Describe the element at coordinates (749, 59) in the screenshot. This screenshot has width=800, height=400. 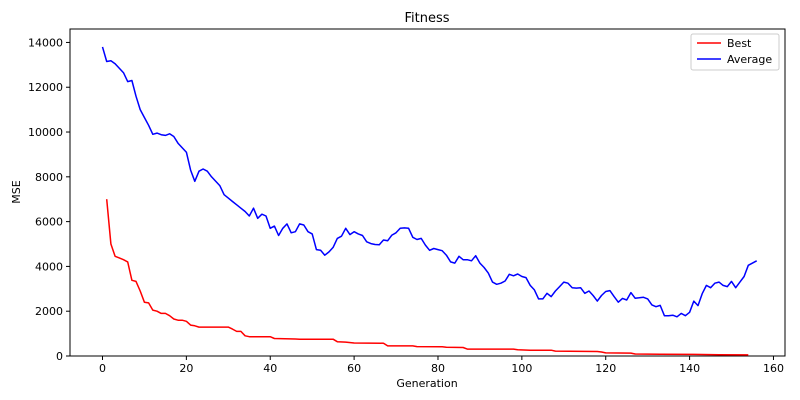
I see `legend-average-label: Average` at that location.